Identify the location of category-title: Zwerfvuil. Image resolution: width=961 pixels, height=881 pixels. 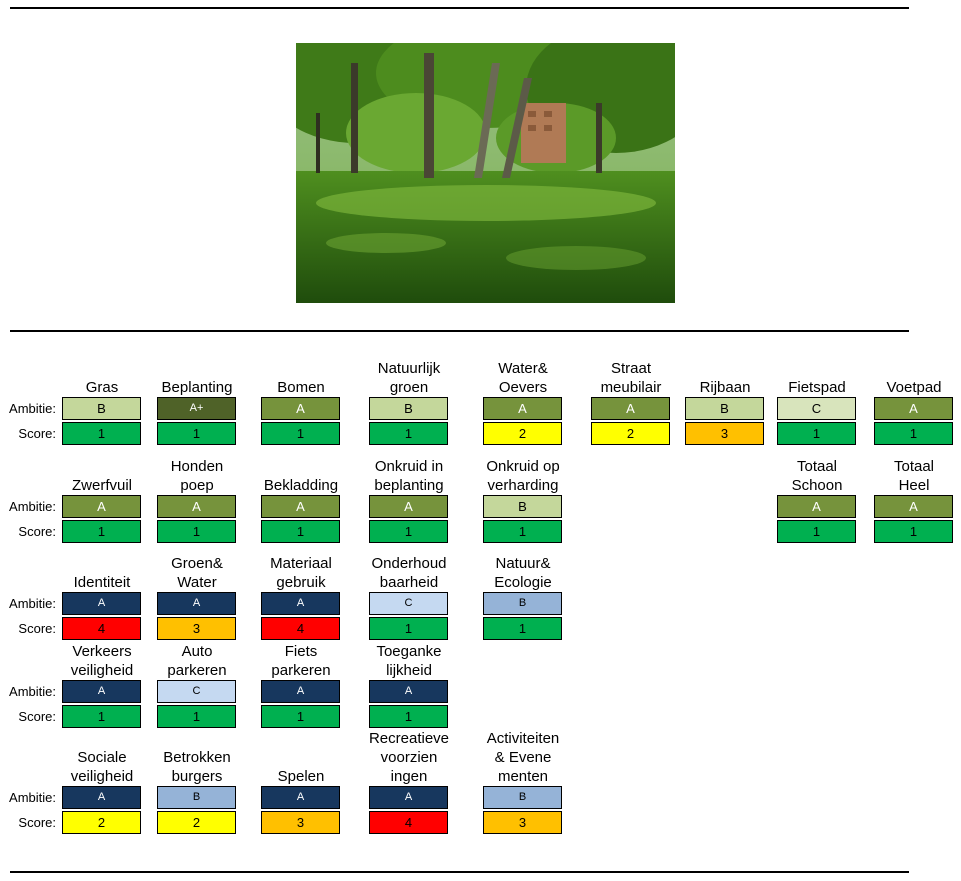
(101, 485).